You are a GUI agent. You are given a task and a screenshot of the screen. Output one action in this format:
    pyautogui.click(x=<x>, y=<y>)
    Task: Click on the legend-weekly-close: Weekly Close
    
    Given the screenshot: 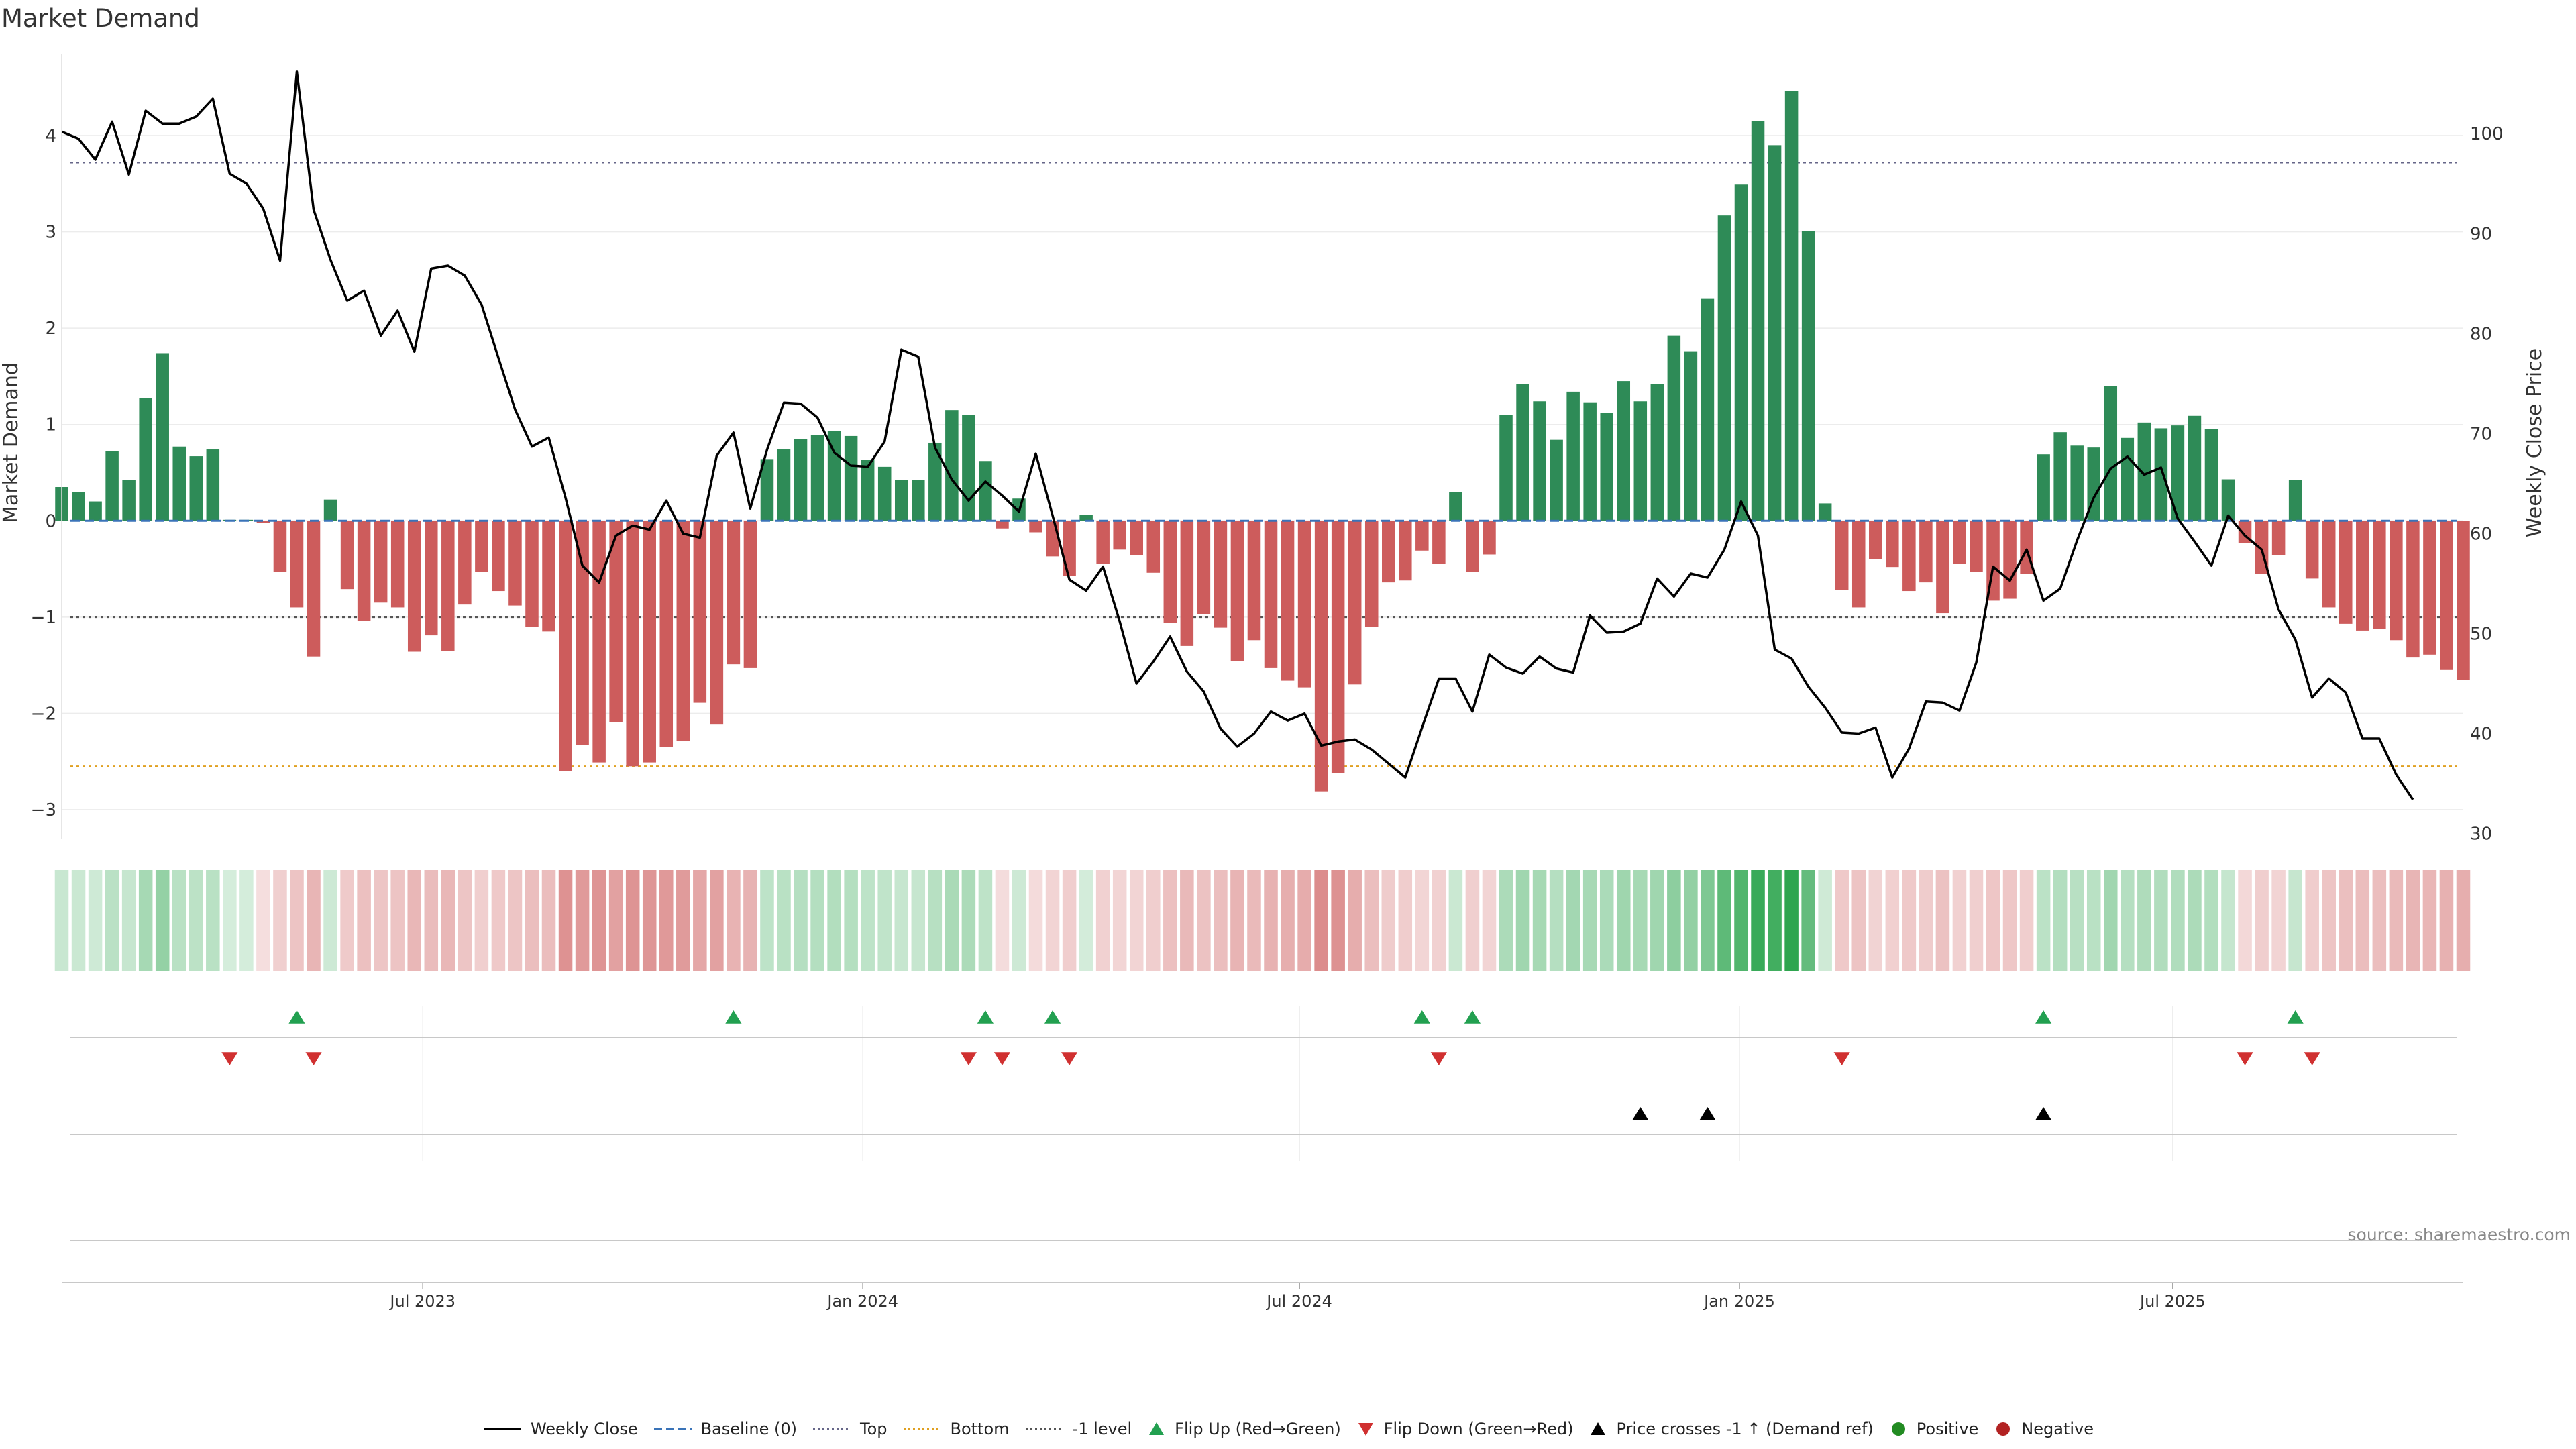 What is the action you would take?
    pyautogui.click(x=560, y=1429)
    